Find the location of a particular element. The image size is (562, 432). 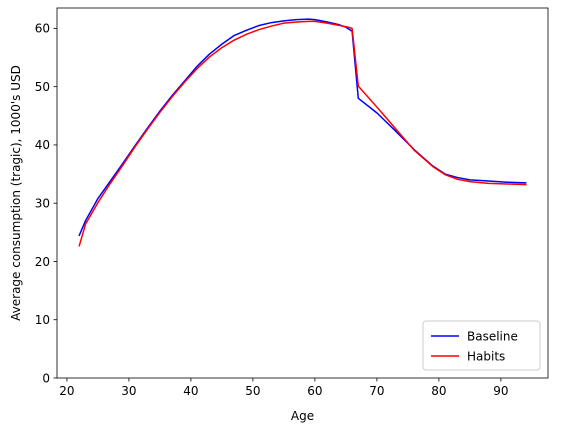

y-axis-label: Average consumption (tragic), 1000's USD is located at coordinates (16, 193).